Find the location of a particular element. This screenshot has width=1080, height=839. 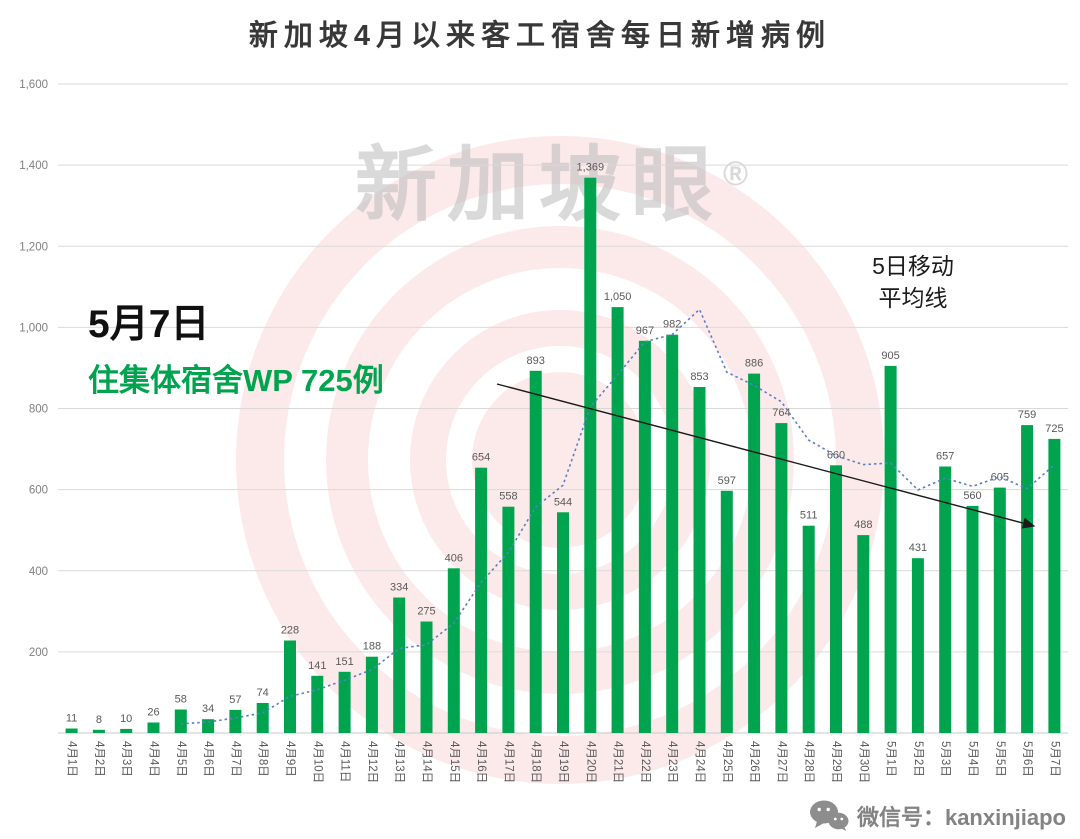

bar-value-label: 905 is located at coordinates (890, 356).